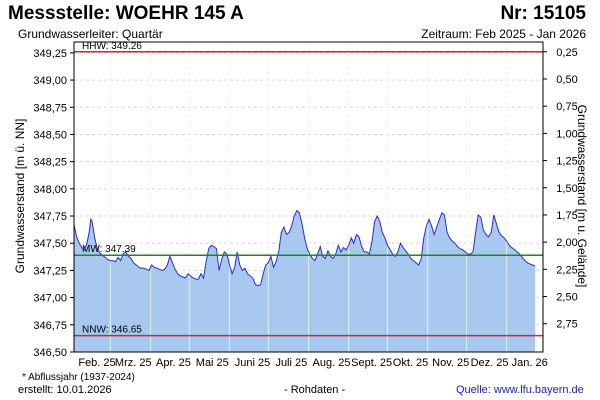 The image size is (600, 400). What do you see at coordinates (212, 363) in the screenshot?
I see `x-tick-label: Mai 25` at bounding box center [212, 363].